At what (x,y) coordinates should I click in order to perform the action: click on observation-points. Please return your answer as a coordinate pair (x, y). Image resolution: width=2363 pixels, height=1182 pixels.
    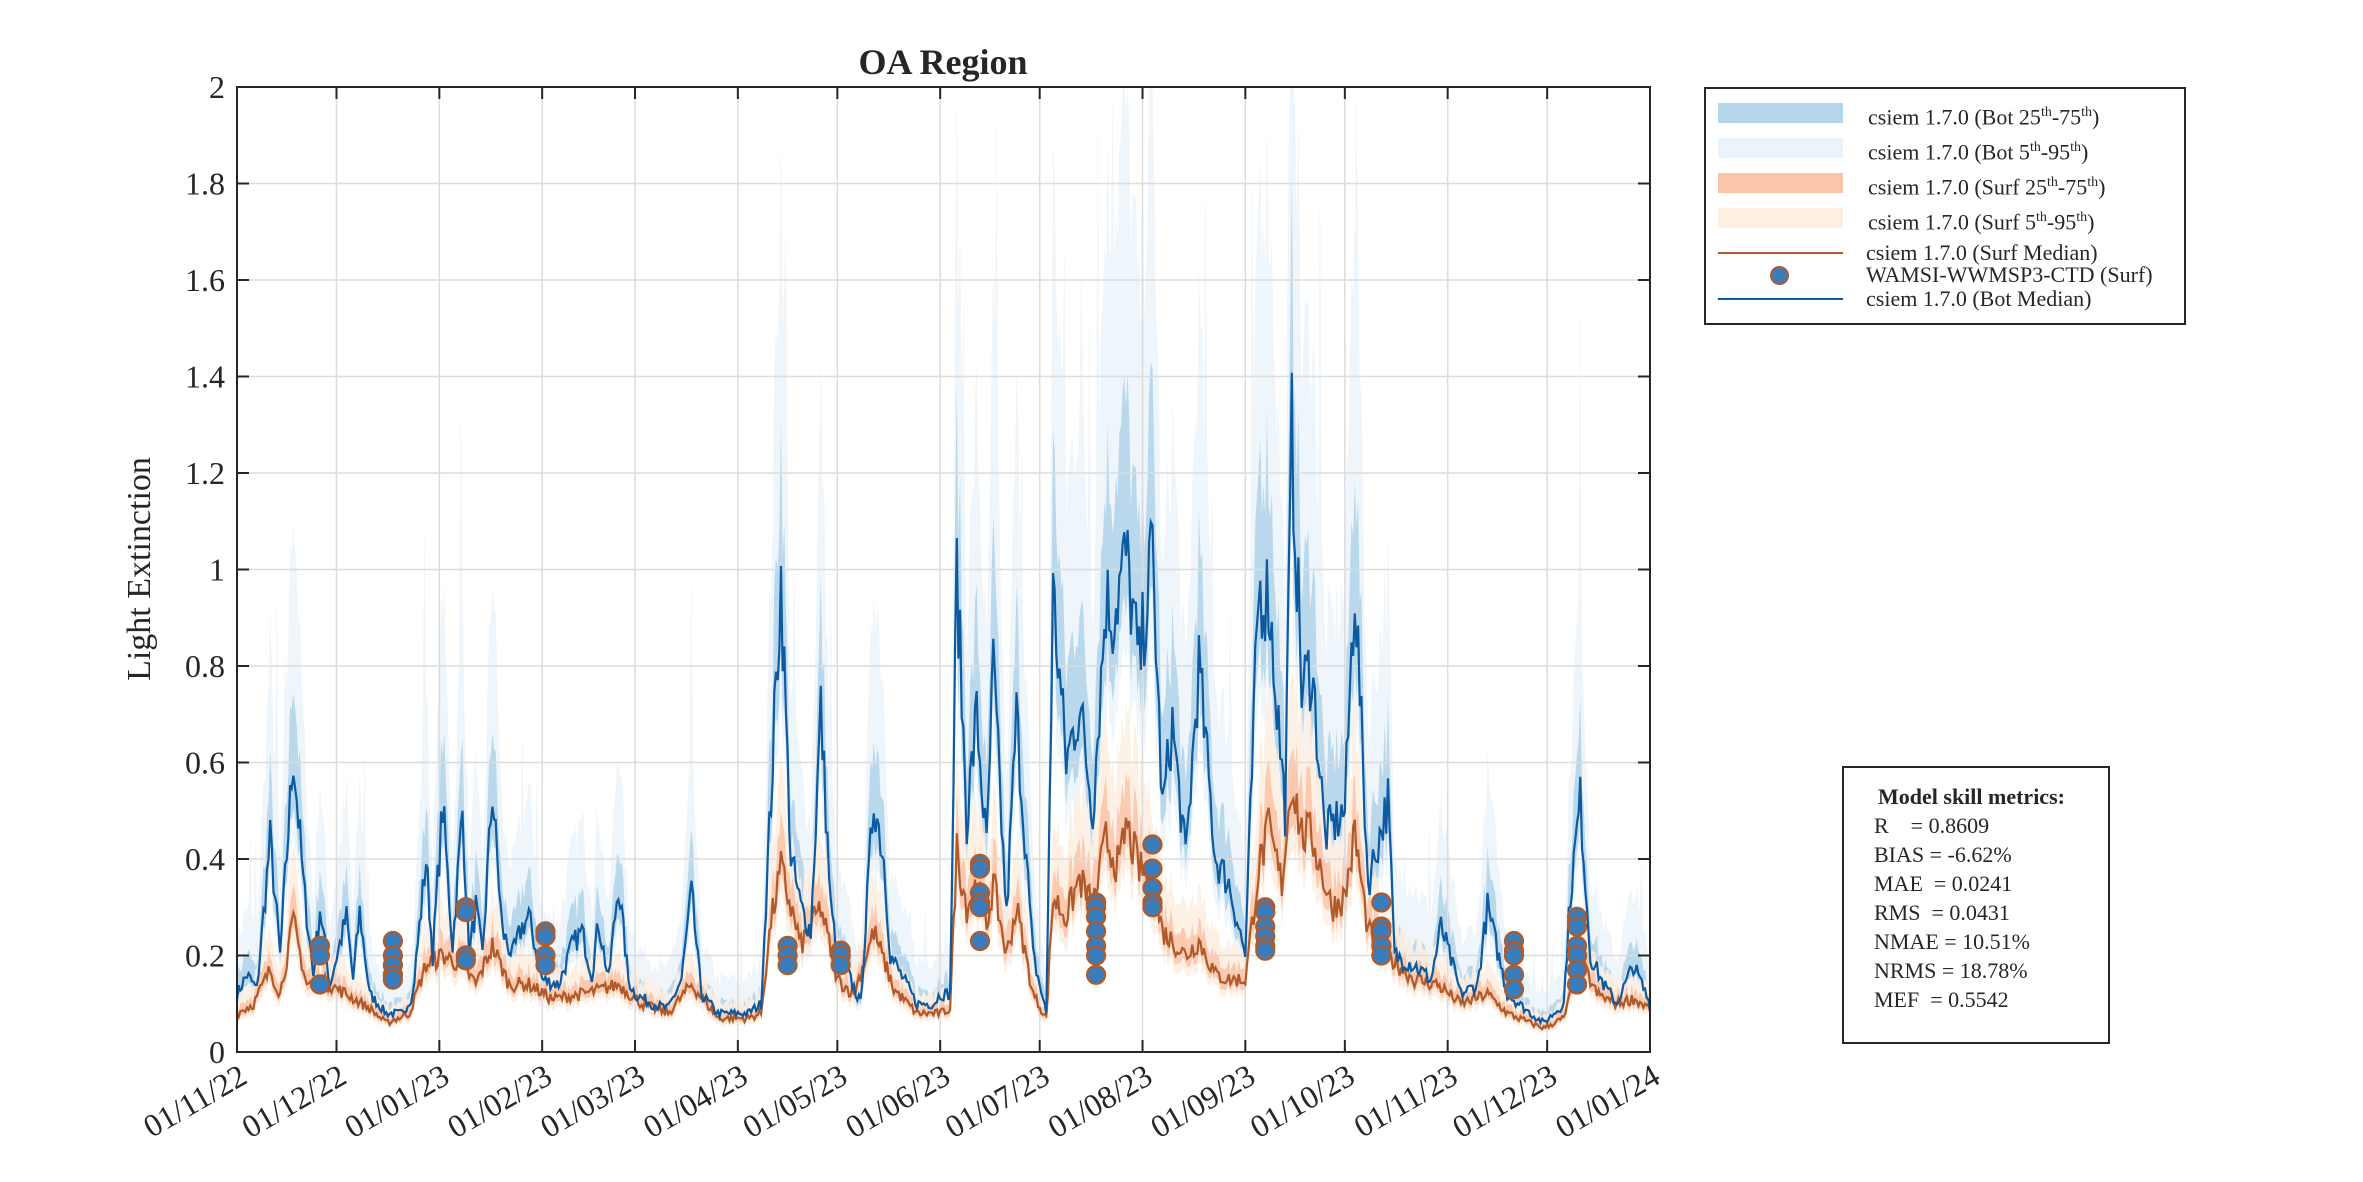
    Looking at the image, I should click on (948, 917).